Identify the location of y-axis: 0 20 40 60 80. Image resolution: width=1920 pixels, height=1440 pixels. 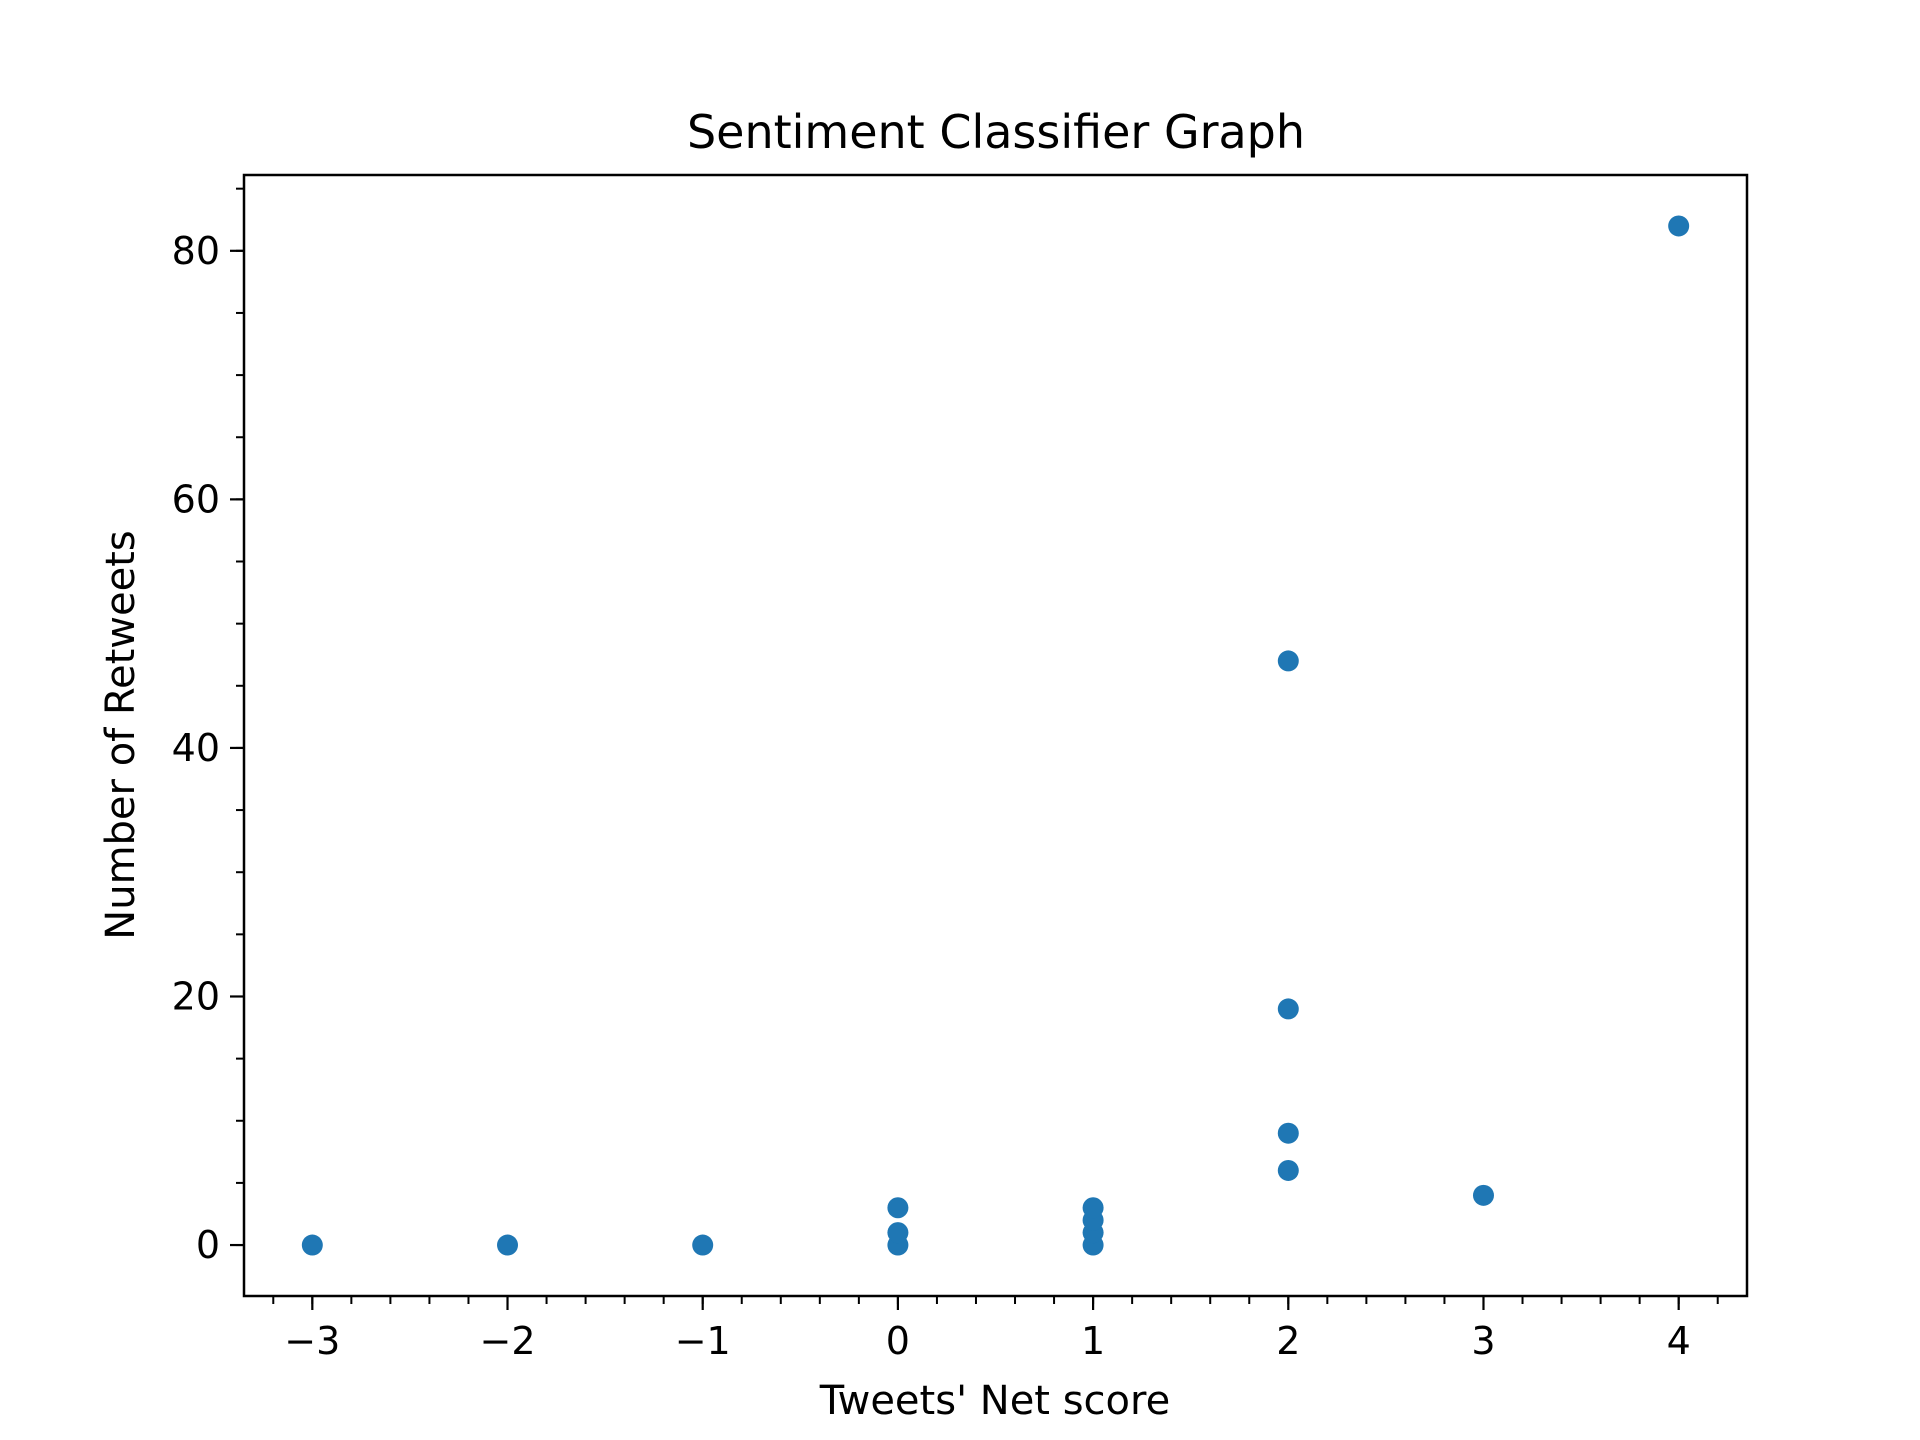
(208, 727).